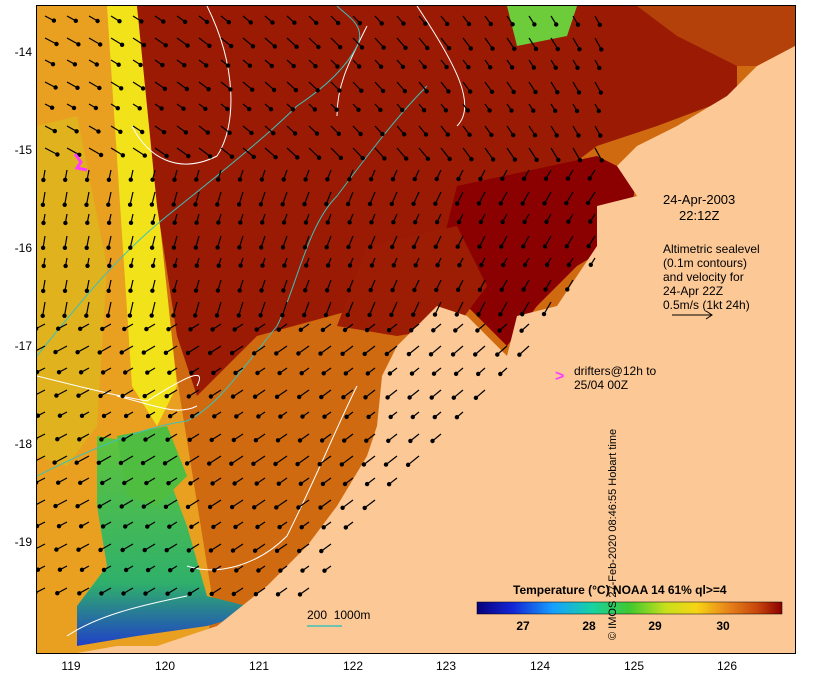 The width and height of the screenshot is (820, 680). Describe the element at coordinates (142, 216) in the screenshot. I see `yellow-strip` at that location.